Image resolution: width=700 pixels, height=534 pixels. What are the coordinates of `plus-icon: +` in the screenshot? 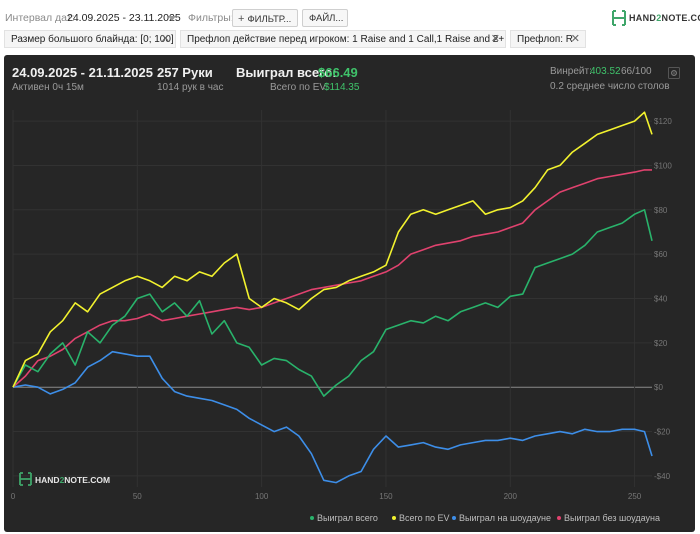 It's located at (241, 19).